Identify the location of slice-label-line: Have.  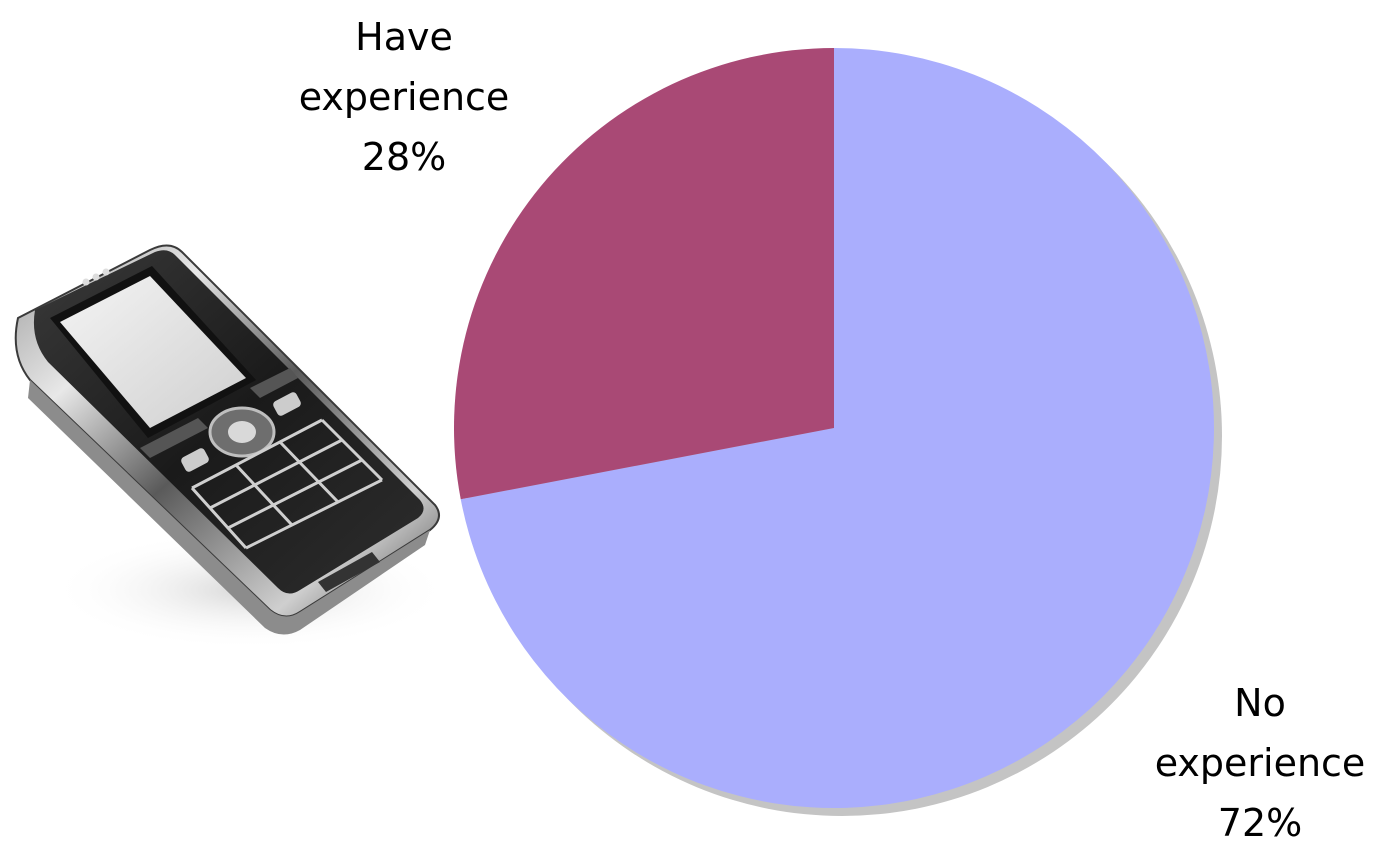
(404, 37).